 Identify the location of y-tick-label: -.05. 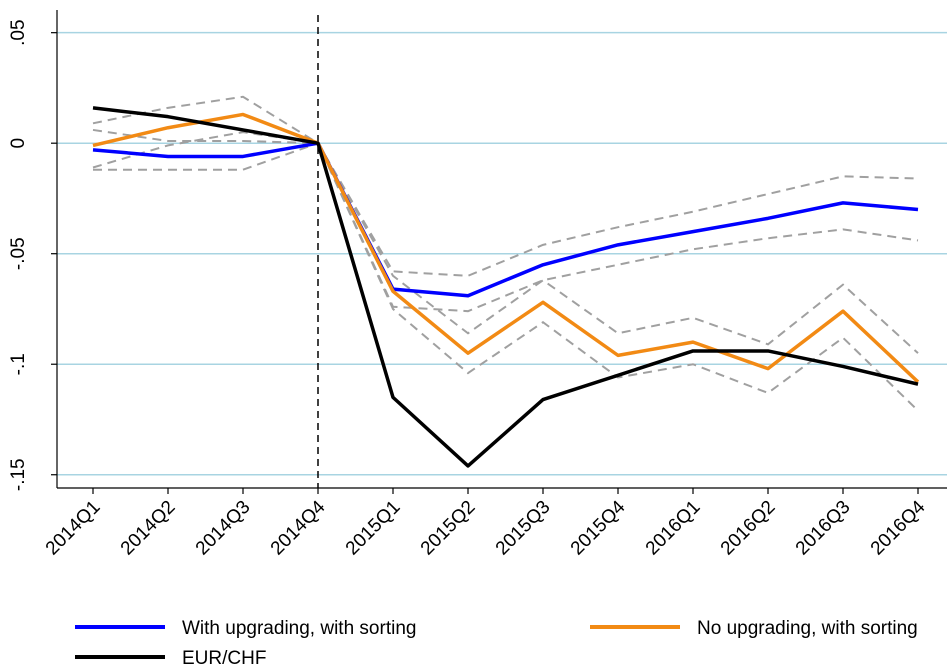
(18, 253).